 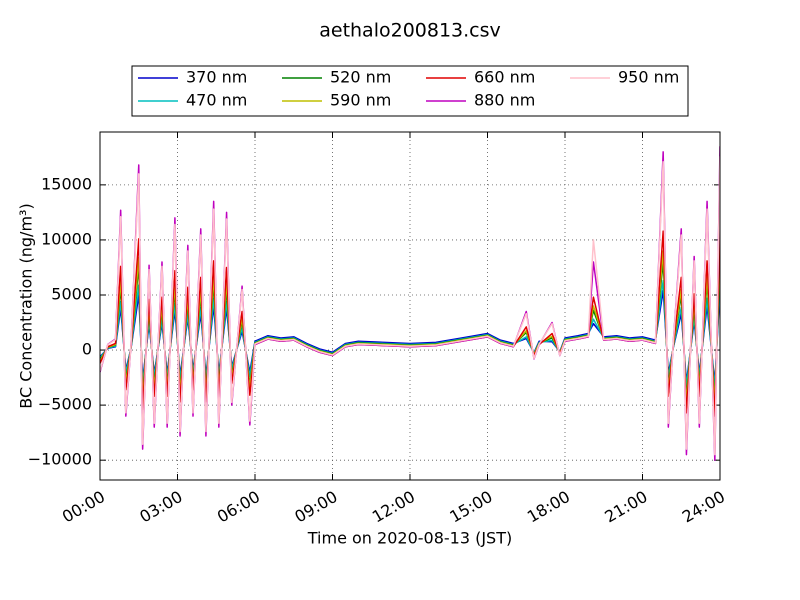 I want to click on legend-label: 660 nm, so click(x=504, y=77).